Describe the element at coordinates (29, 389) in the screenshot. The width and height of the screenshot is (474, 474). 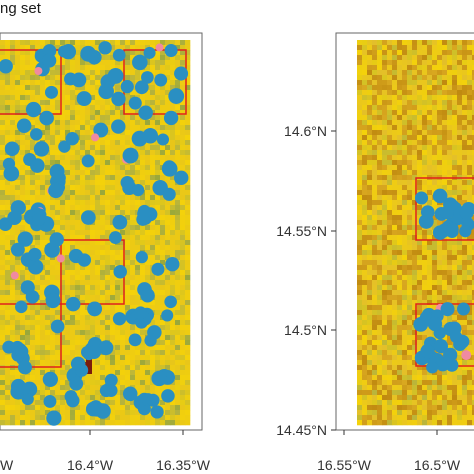
I see `training-point` at that location.